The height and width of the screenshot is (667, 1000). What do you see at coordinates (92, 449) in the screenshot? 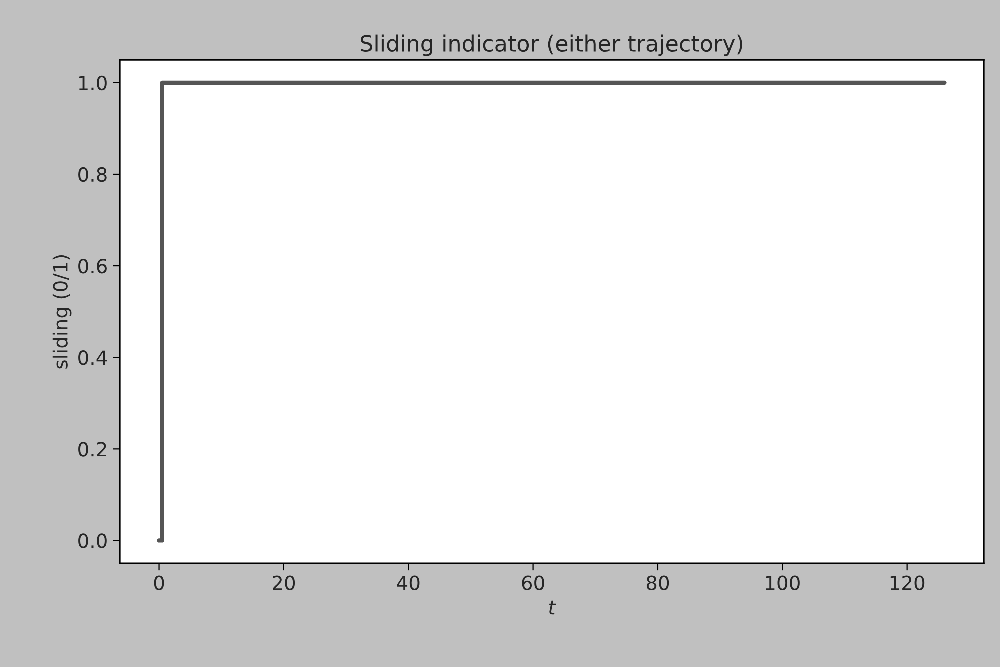
I see `y-tick-label: 0.2` at bounding box center [92, 449].